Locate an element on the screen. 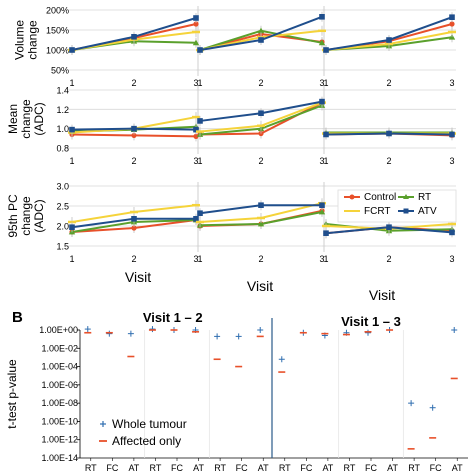  legend-label-affected-only: Affected only is located at coordinates (146, 441).